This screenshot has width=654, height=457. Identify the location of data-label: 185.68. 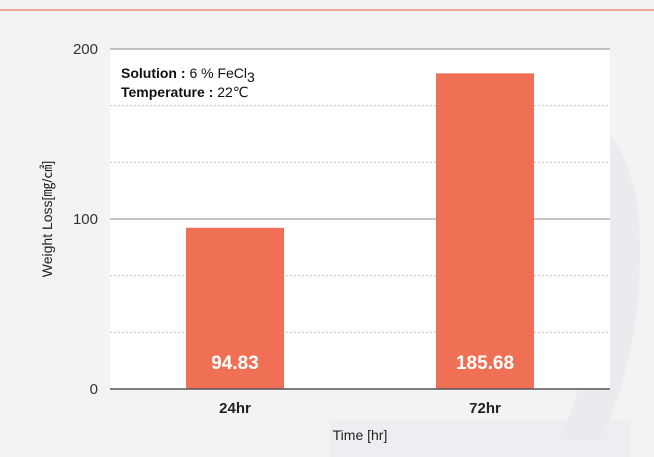
(485, 363).